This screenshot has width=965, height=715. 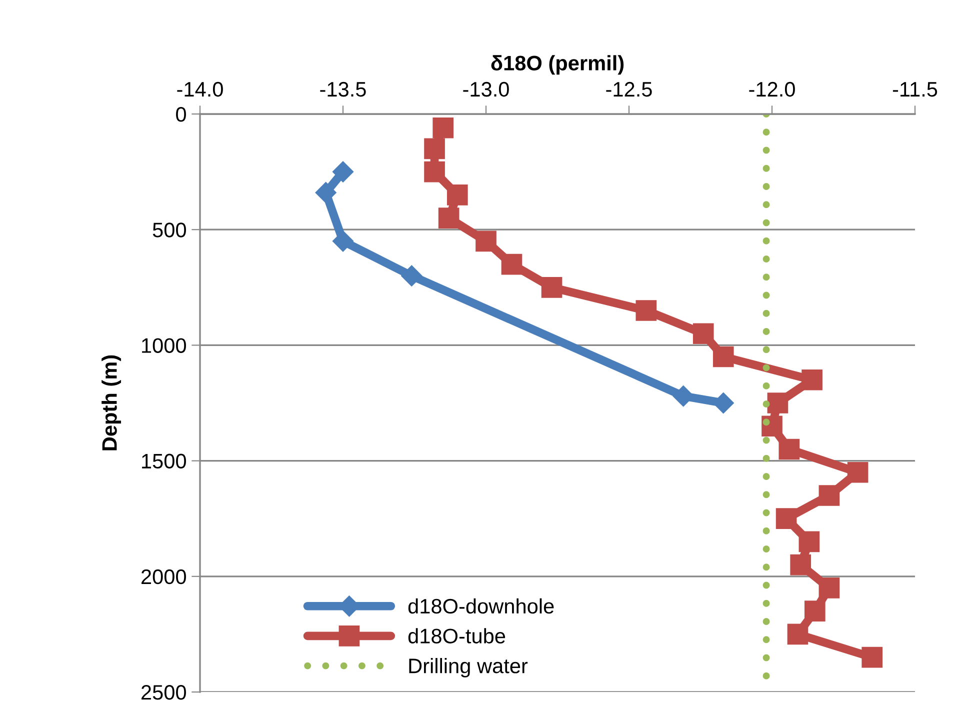 What do you see at coordinates (169, 230) in the screenshot?
I see `y-tick-label: 500` at bounding box center [169, 230].